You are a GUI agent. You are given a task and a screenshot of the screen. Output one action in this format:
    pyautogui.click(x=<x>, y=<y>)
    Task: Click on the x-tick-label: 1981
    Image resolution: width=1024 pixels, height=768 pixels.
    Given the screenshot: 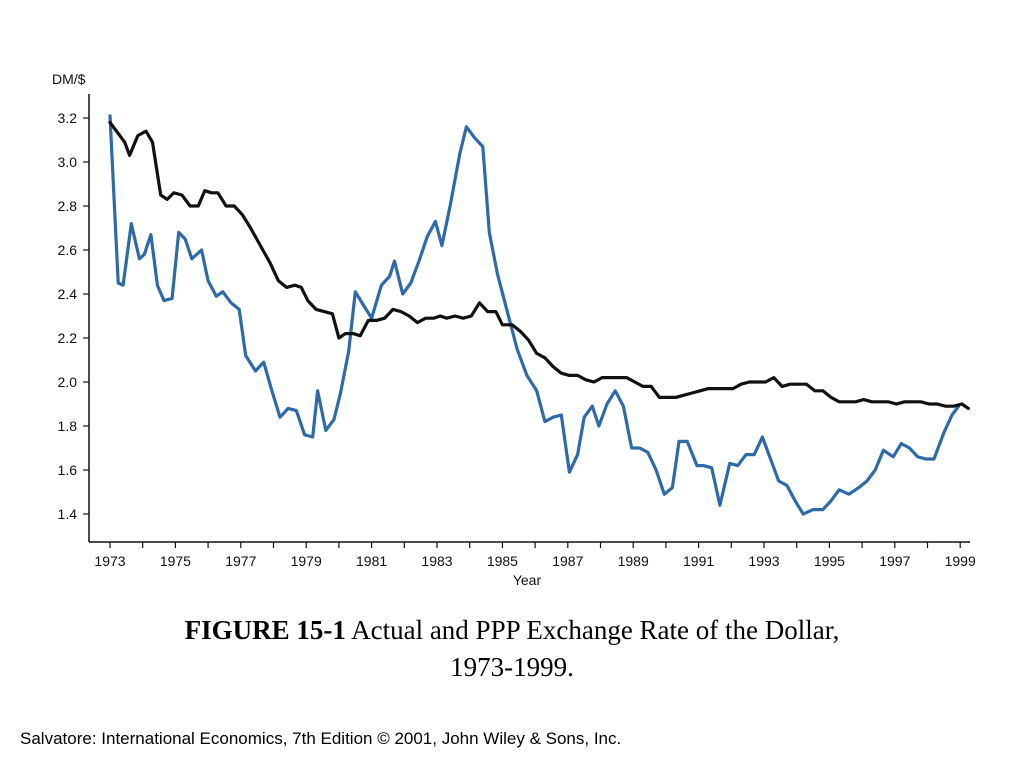 What is the action you would take?
    pyautogui.click(x=371, y=561)
    